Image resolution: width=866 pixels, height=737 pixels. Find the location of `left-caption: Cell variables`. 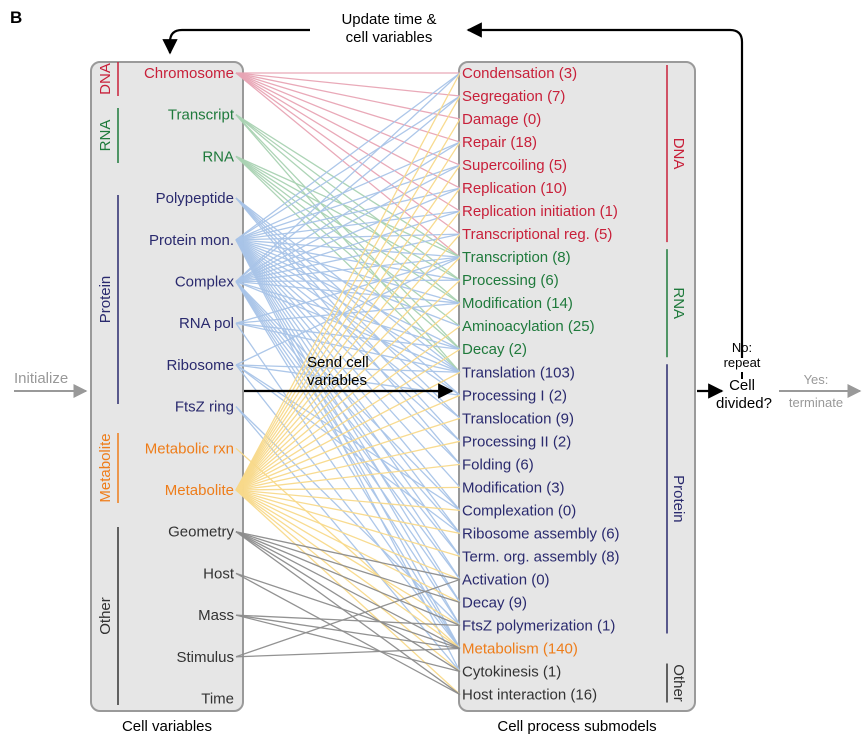

left-caption: Cell variables is located at coordinates (167, 726).